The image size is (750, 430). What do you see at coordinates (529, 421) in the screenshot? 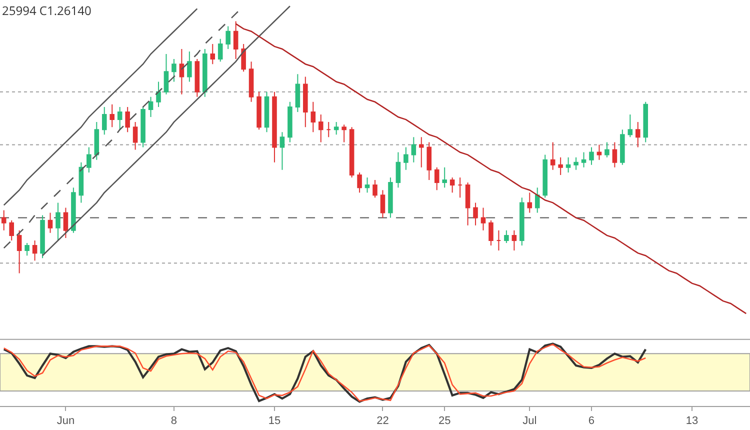
I see `x-tick-label: Jul` at bounding box center [529, 421].